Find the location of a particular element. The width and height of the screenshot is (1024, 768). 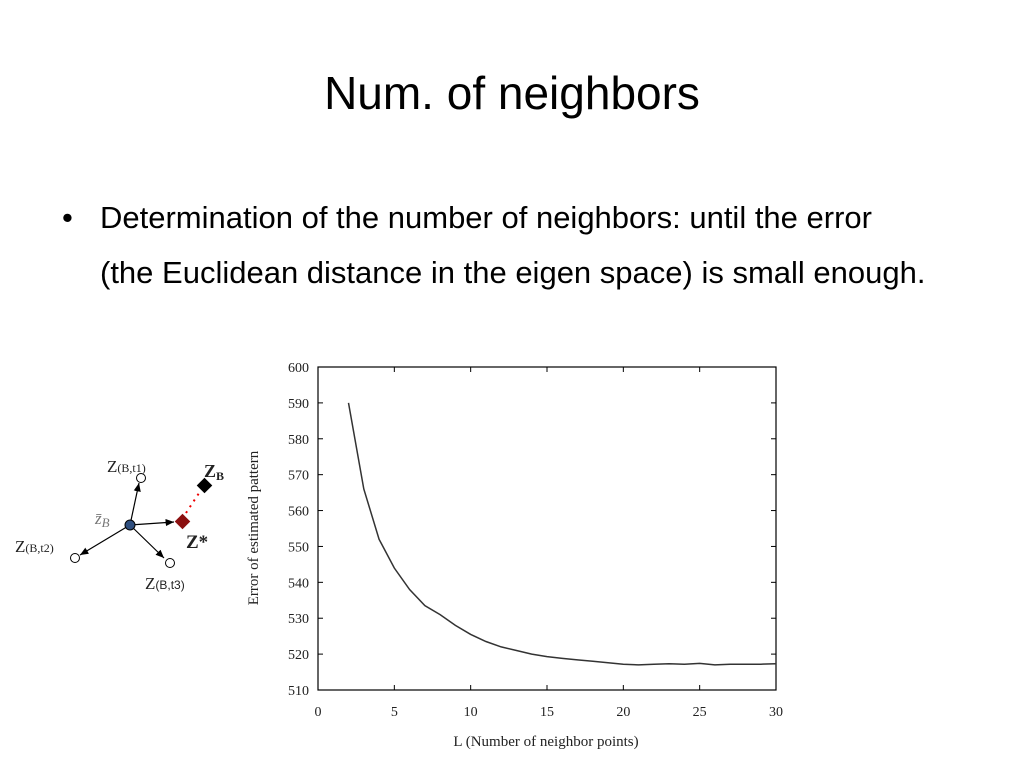

x-tick-label: 20 is located at coordinates (623, 712).